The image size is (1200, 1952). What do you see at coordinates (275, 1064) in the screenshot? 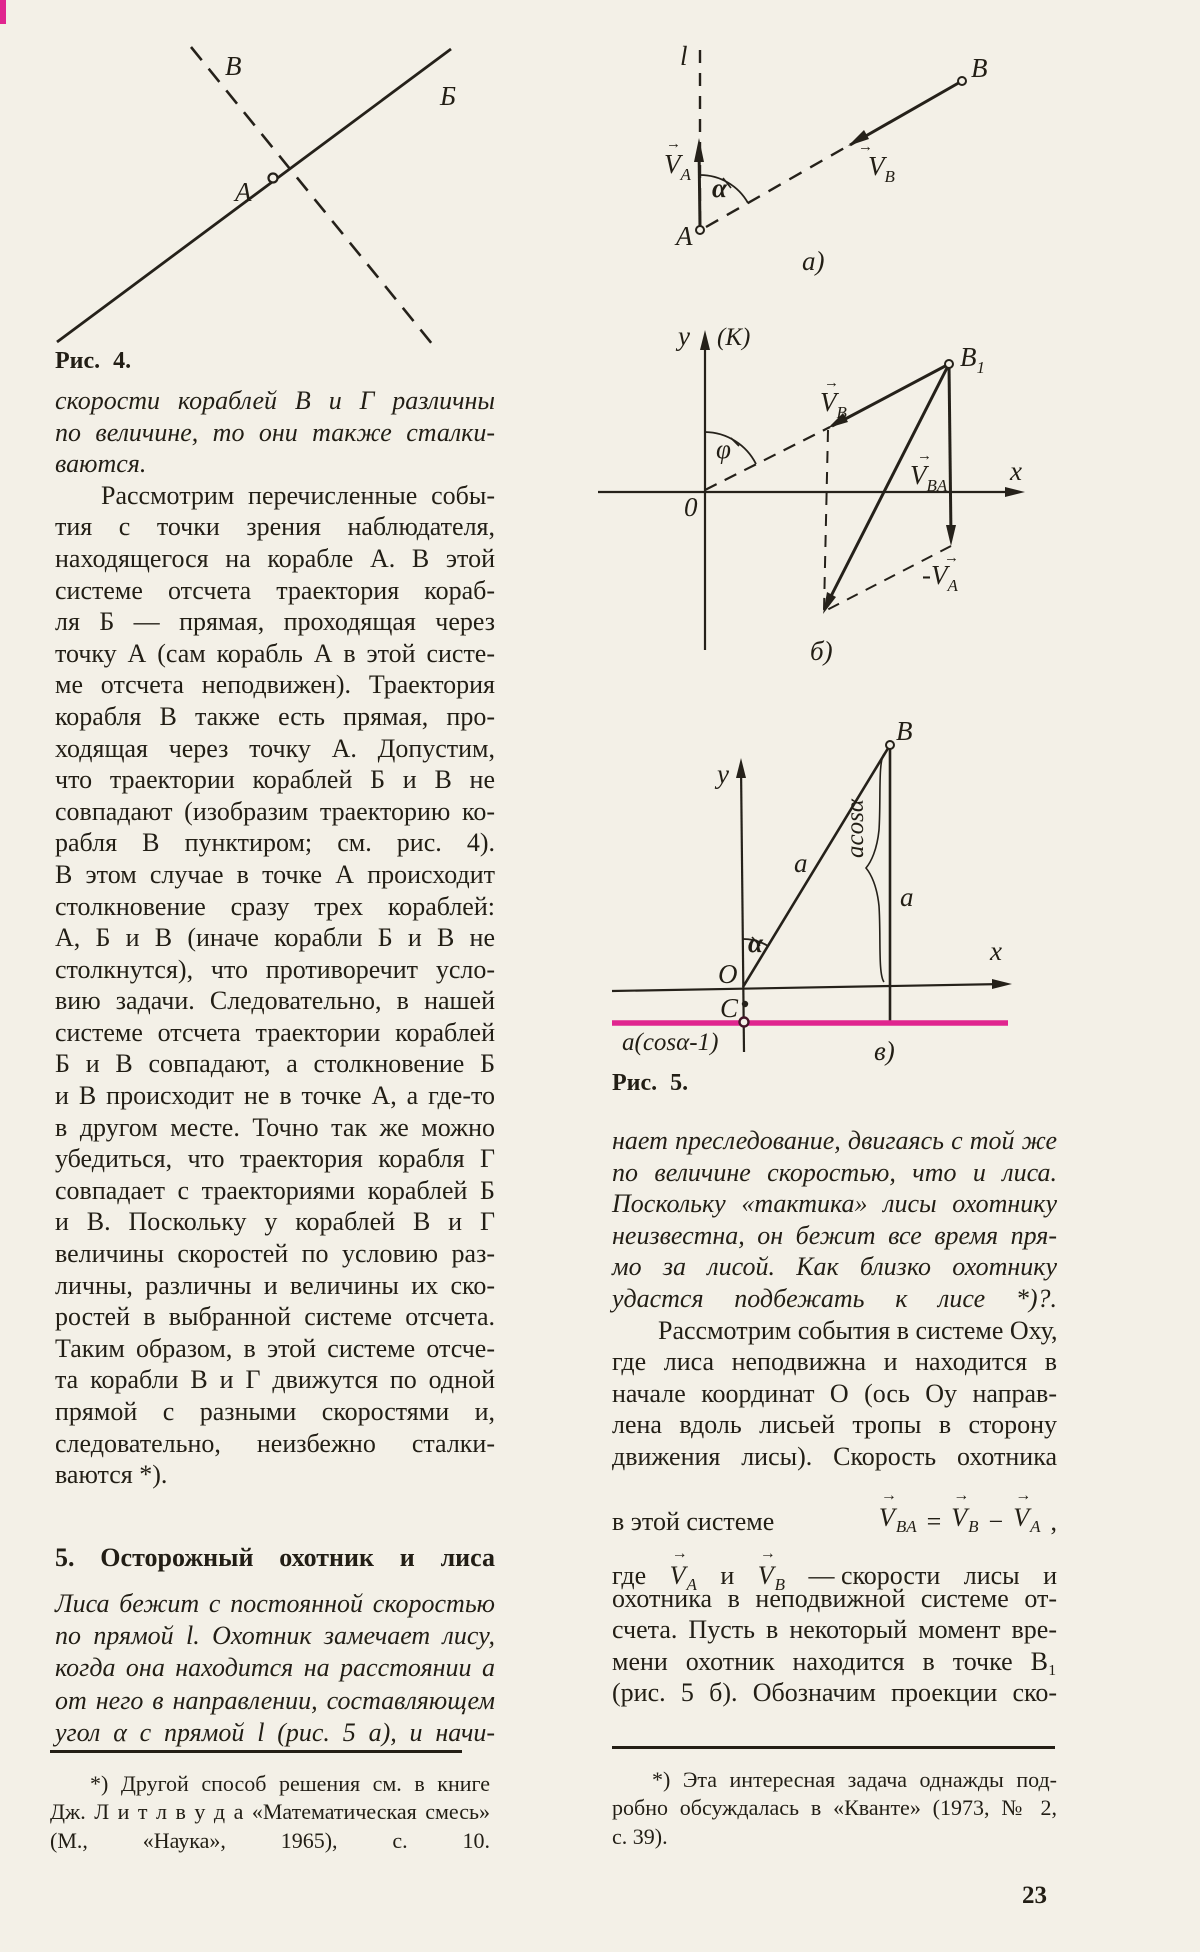
I see `text-line: Б и В совпадают, а столкновение Б` at bounding box center [275, 1064].